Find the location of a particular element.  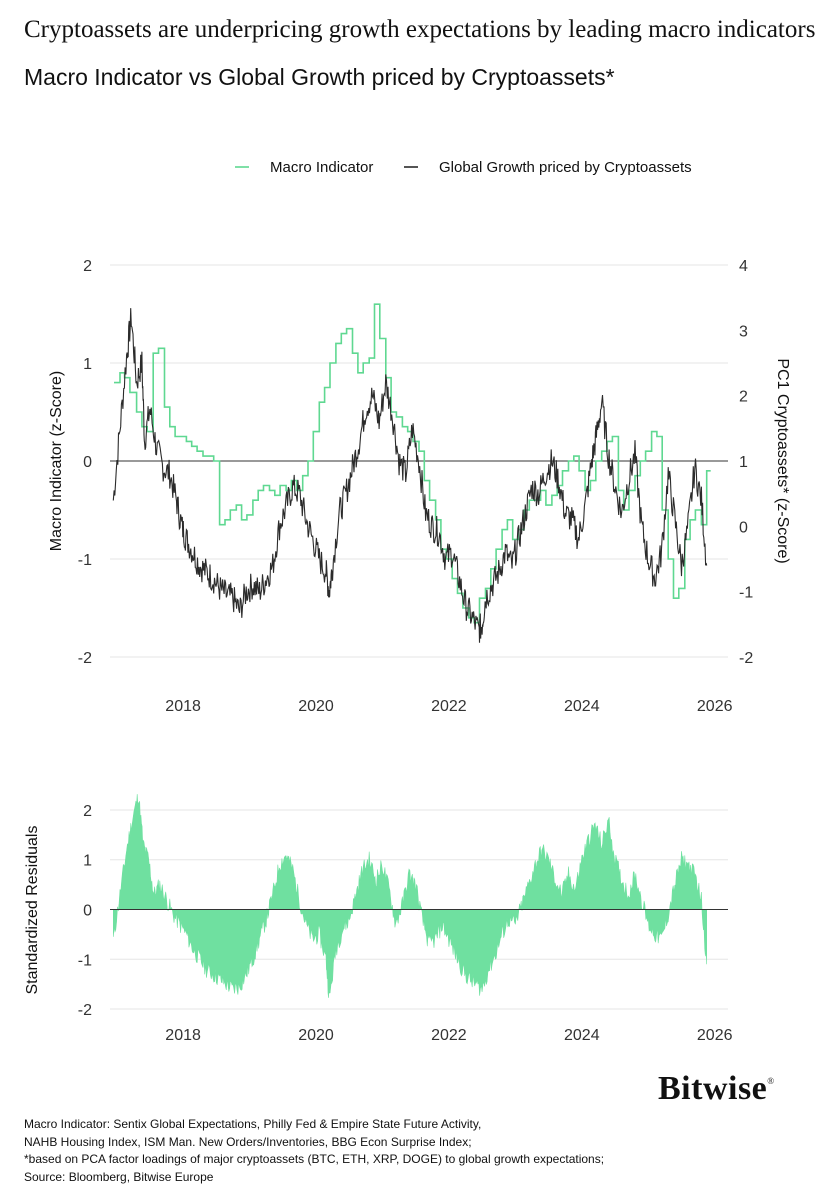

y-right-tick-label: 3 is located at coordinates (743, 331).